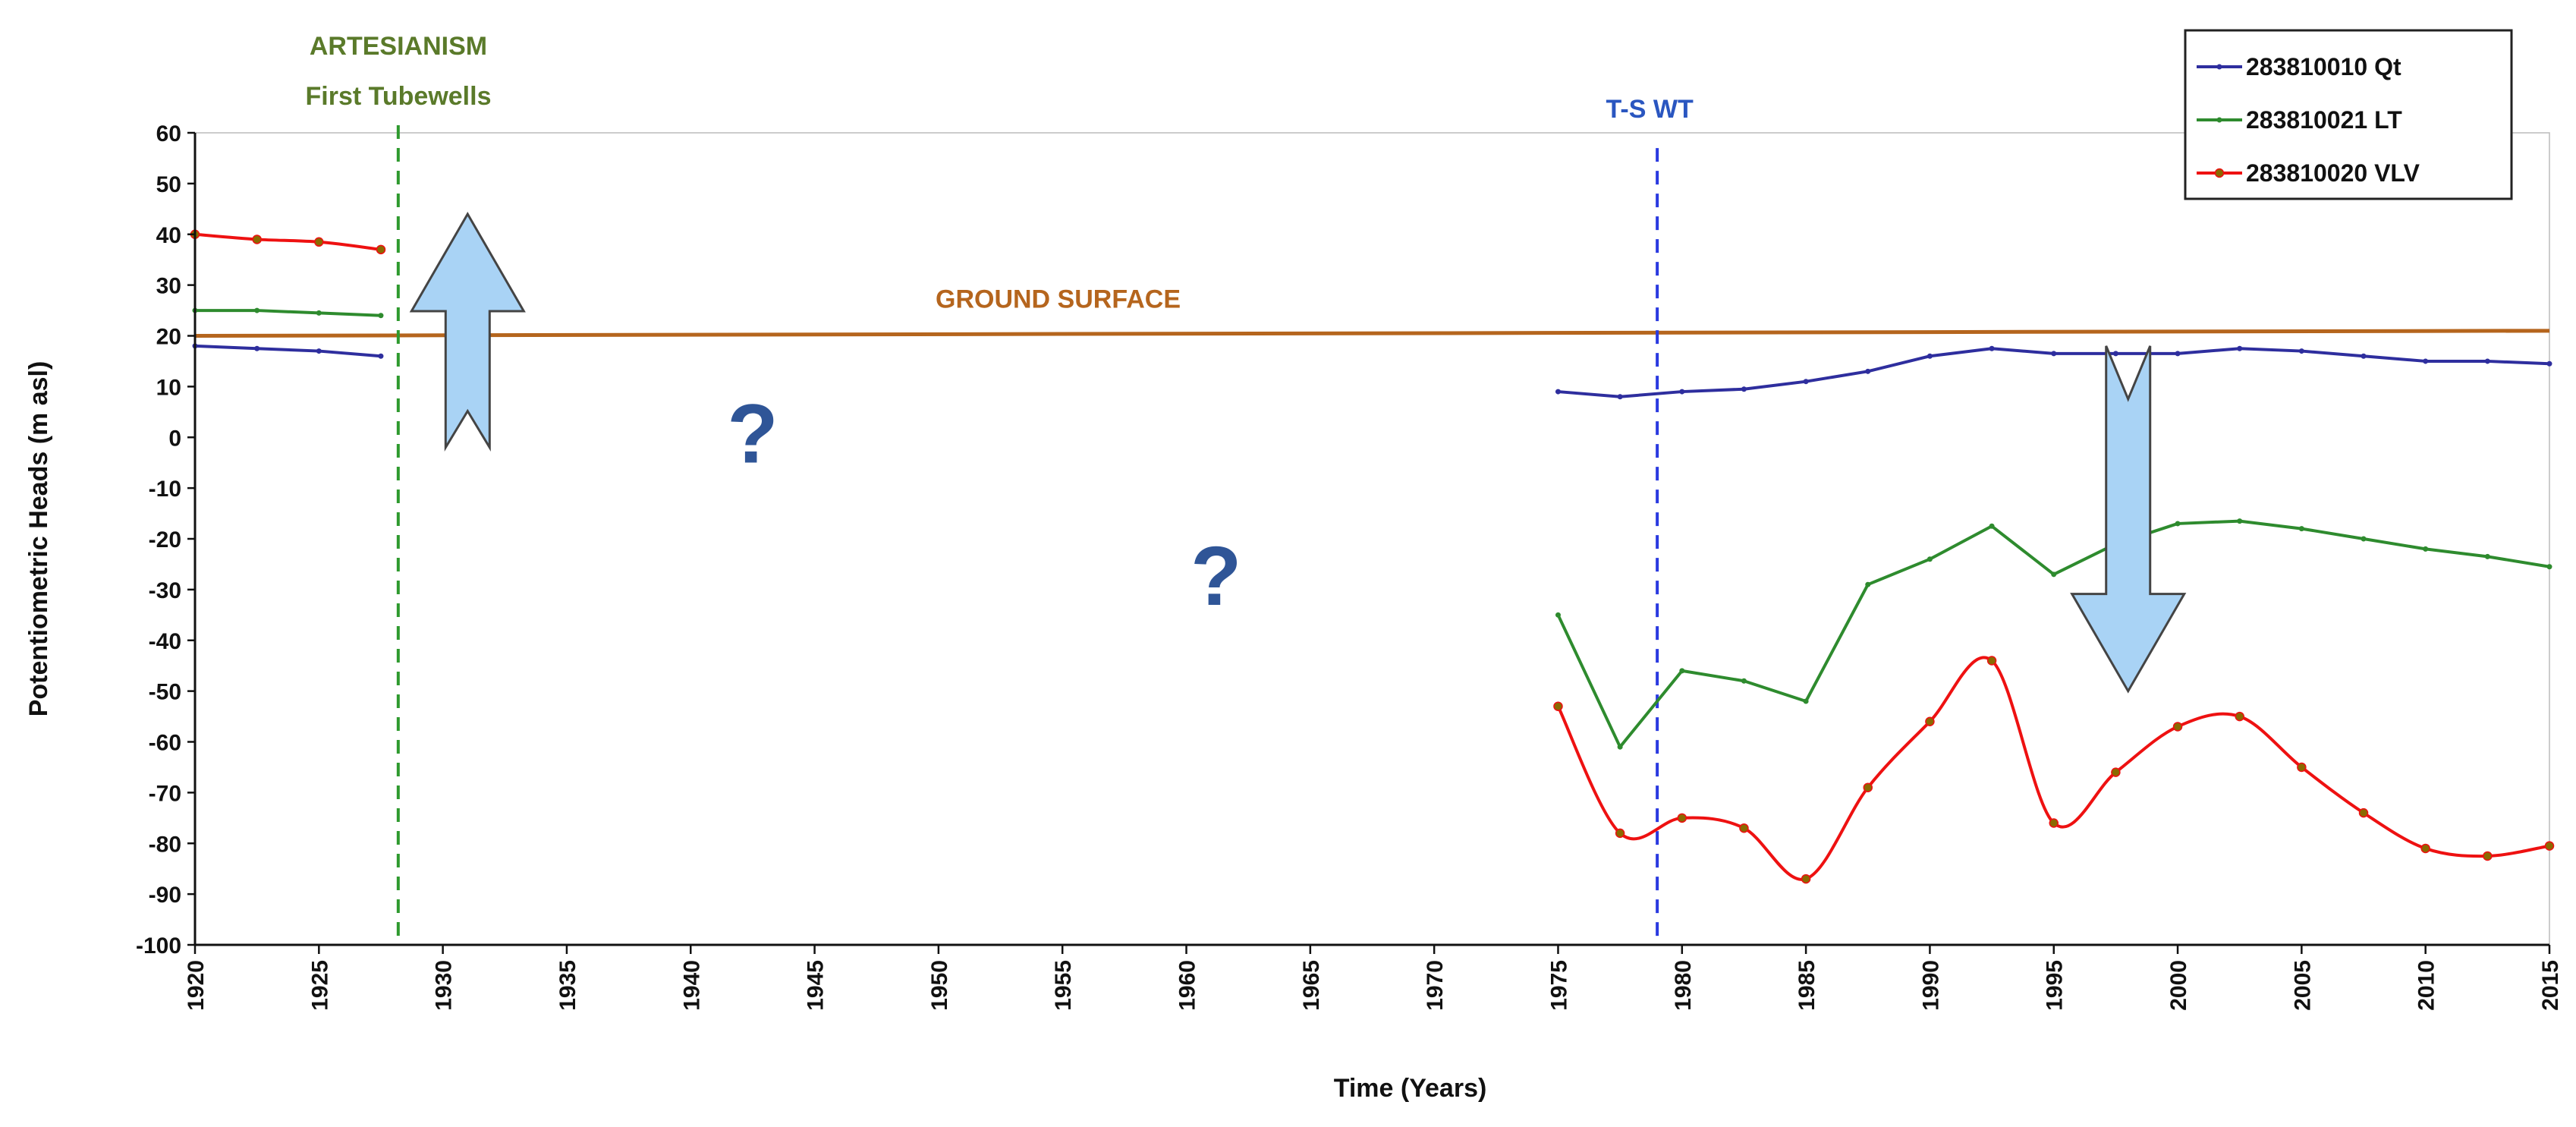  I want to click on x-tick-label: 1955, so click(1063, 985).